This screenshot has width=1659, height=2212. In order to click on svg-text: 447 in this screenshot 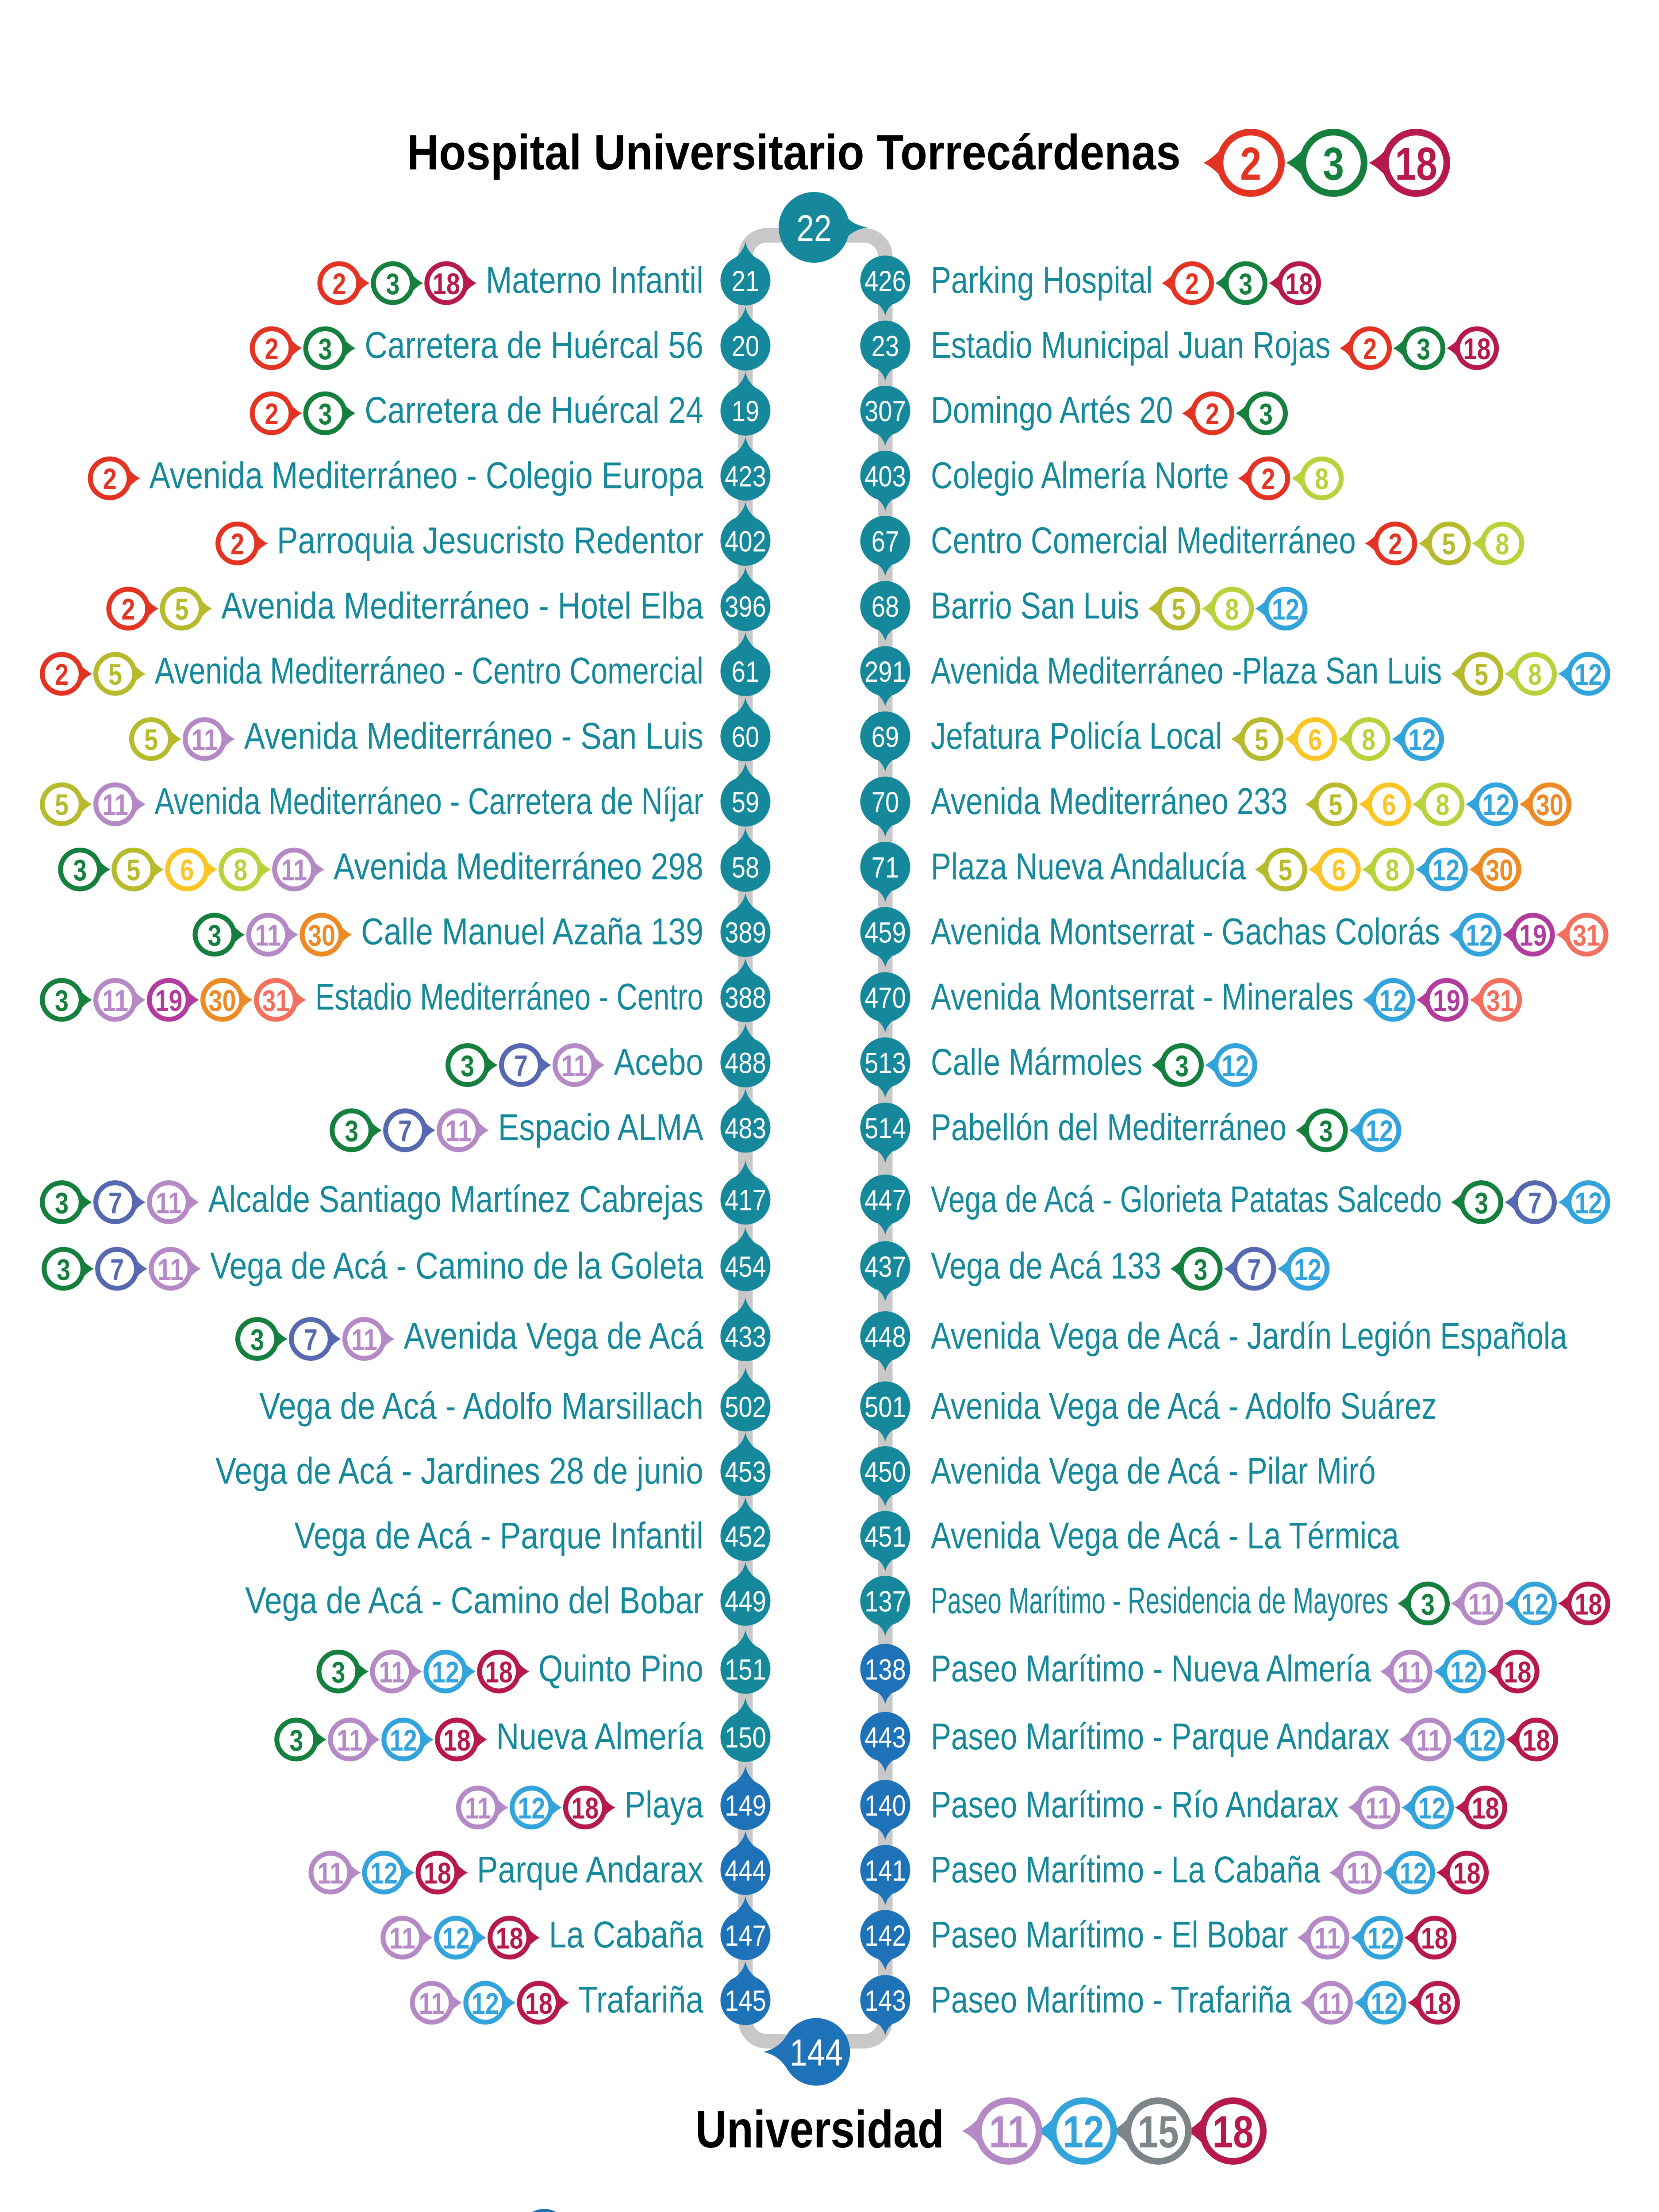, I will do `click(885, 1200)`.